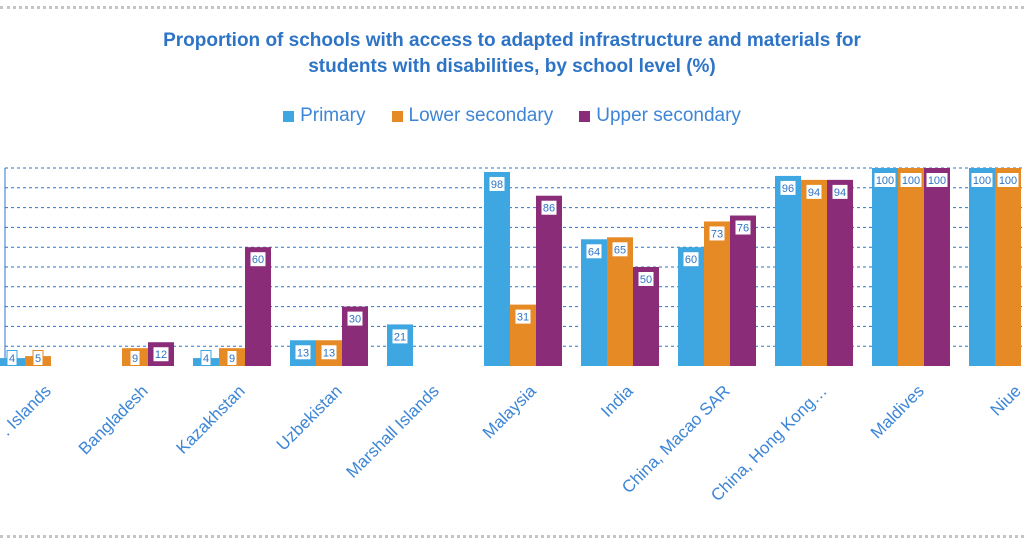 The width and height of the screenshot is (1024, 544). Describe the element at coordinates (982, 267) in the screenshot. I see `bar-primary-niue` at that location.